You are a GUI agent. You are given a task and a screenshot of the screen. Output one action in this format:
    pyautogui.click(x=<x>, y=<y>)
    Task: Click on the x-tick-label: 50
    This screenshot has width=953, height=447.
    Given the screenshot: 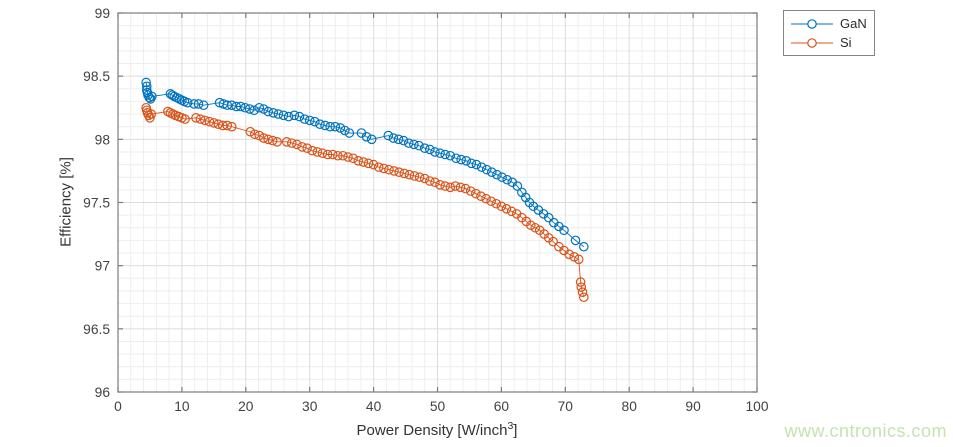 What is the action you would take?
    pyautogui.click(x=438, y=406)
    